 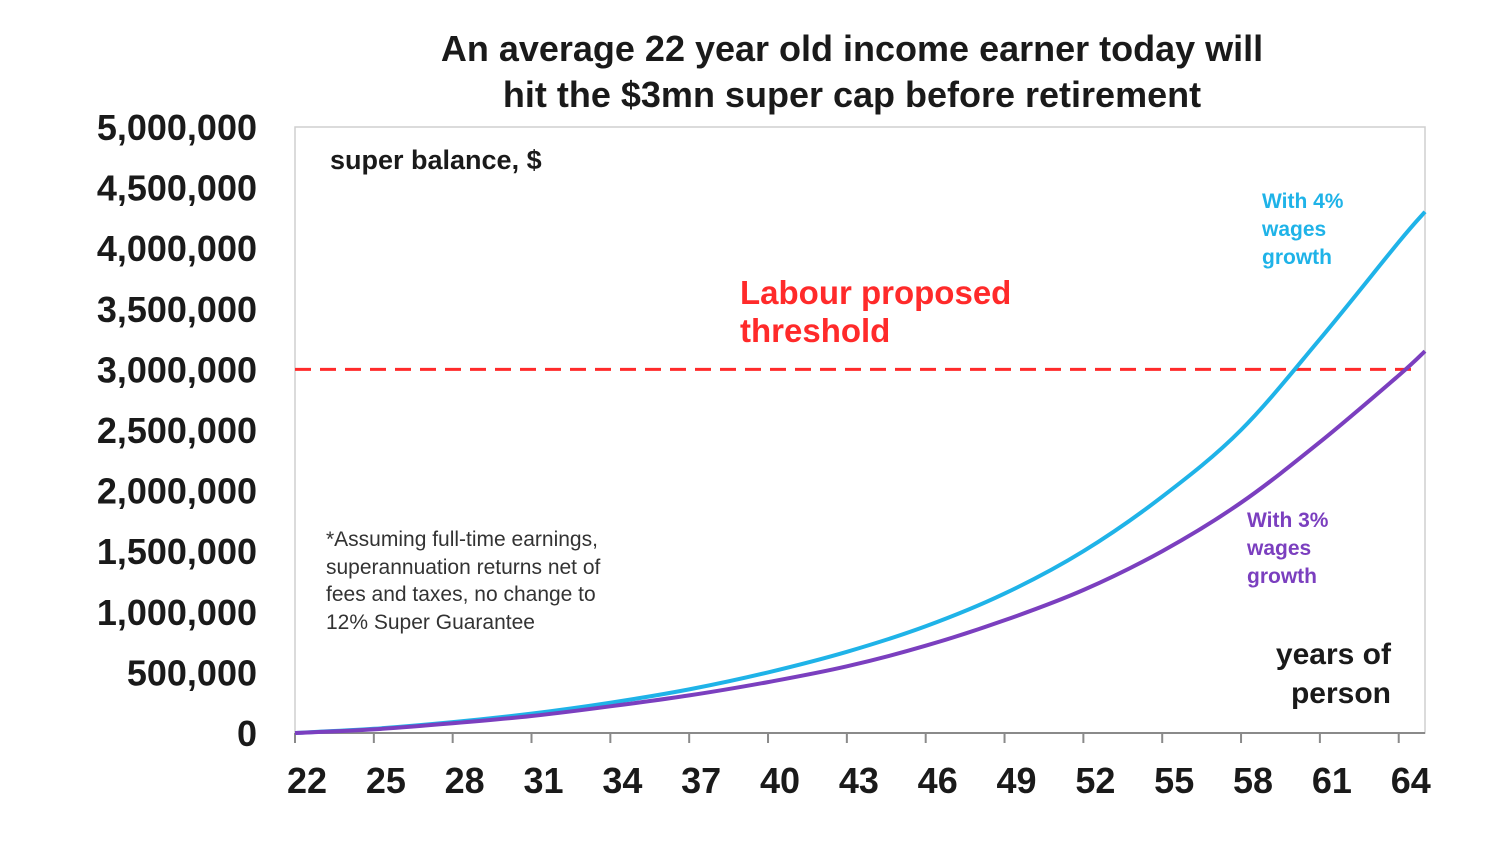 I want to click on assumption-note-line-4: 12% Super Guarantee, so click(x=430, y=622).